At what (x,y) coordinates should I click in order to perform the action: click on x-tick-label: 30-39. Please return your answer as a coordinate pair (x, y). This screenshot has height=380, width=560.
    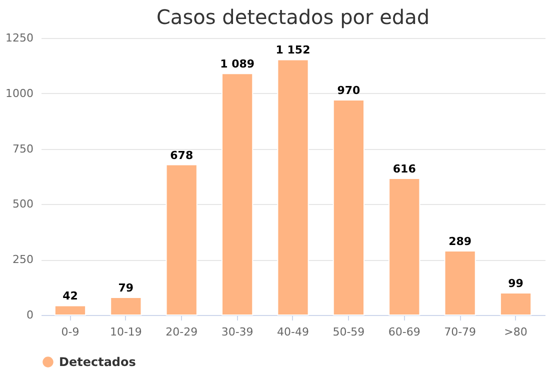
    Looking at the image, I should click on (237, 332).